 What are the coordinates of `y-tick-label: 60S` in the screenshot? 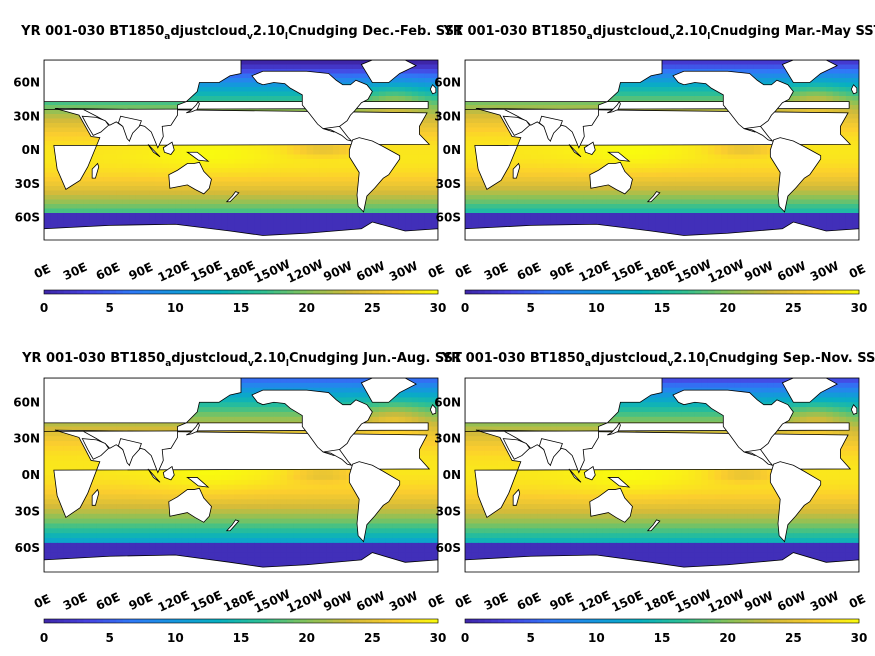 It's located at (448, 218).